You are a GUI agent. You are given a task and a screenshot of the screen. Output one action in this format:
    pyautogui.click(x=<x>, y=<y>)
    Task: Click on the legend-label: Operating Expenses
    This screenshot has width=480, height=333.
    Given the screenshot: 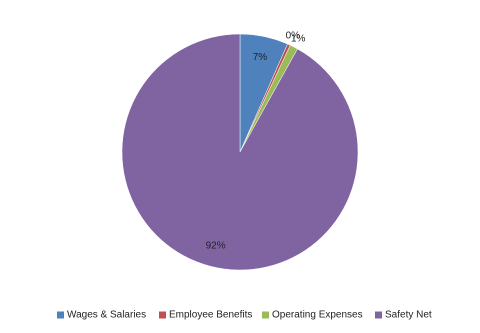 What is the action you would take?
    pyautogui.click(x=317, y=315)
    